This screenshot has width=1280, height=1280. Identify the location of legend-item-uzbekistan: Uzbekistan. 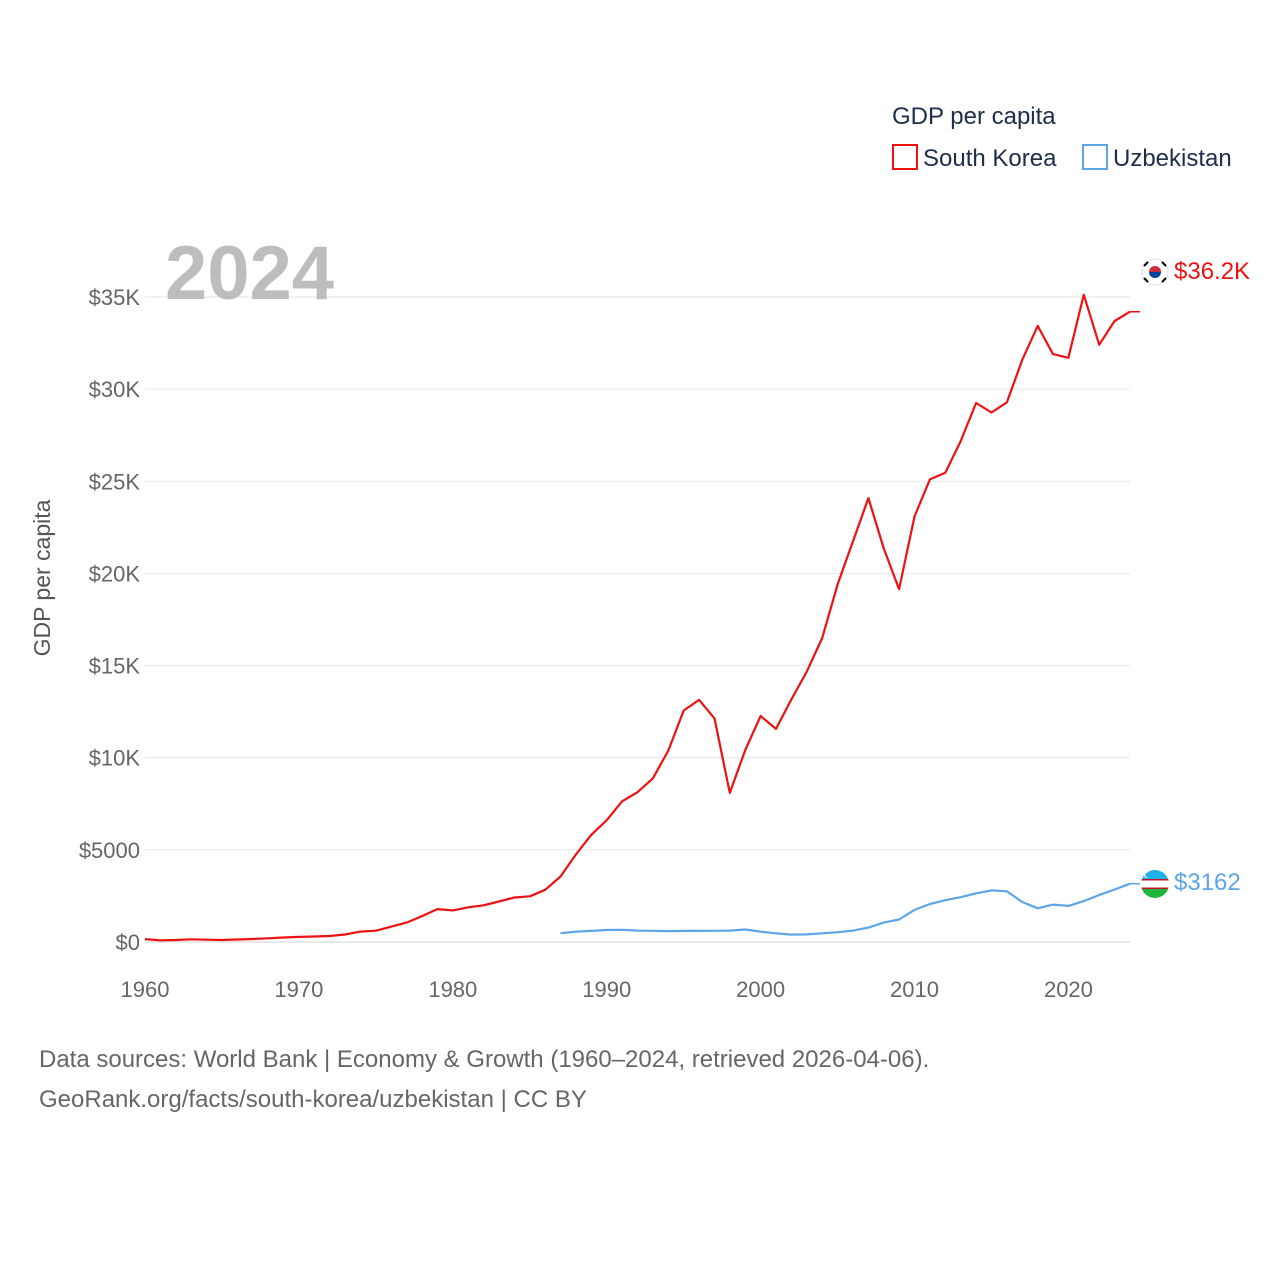
(1157, 158).